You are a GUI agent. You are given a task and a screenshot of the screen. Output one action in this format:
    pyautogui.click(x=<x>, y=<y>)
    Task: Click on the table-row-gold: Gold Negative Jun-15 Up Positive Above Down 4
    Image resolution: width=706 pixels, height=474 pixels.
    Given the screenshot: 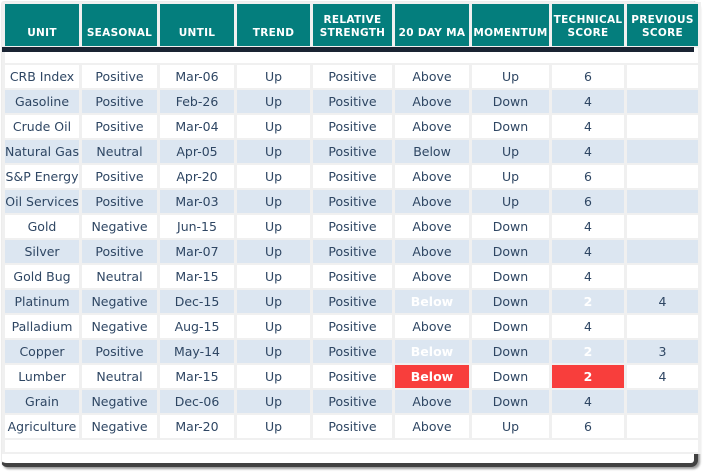 What is the action you would take?
    pyautogui.click(x=351, y=226)
    